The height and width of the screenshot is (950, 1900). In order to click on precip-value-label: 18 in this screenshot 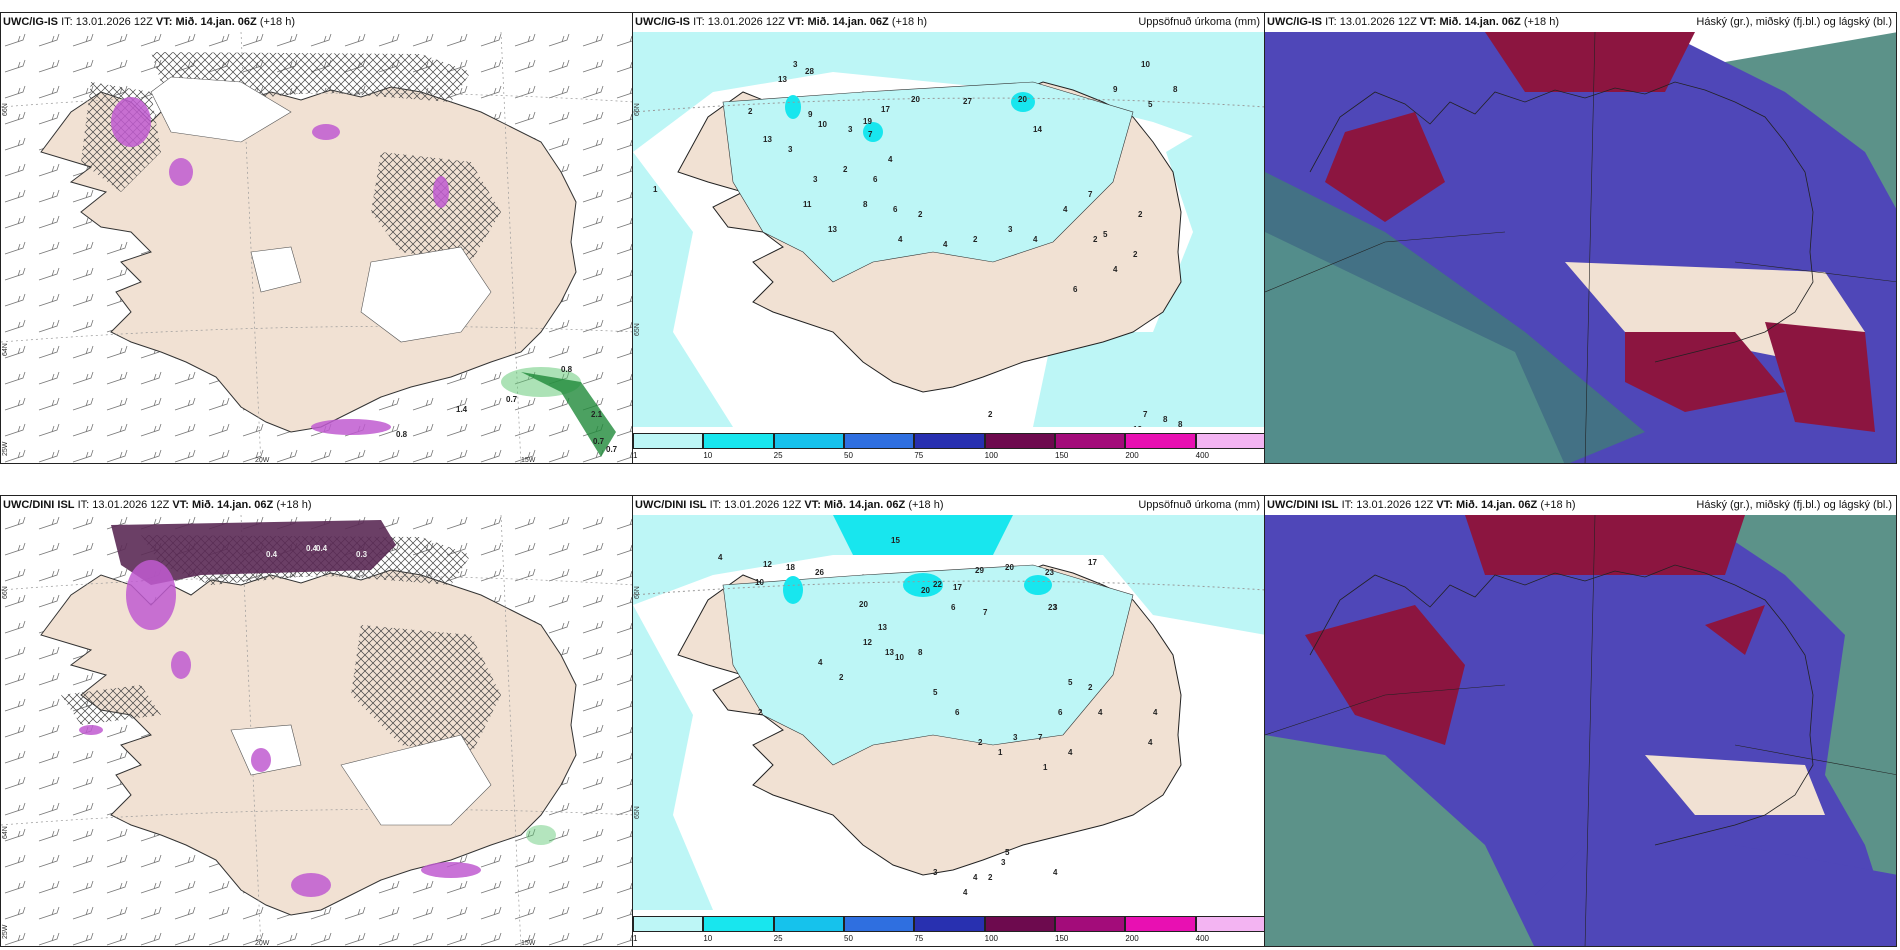, I will do `click(790, 567)`.